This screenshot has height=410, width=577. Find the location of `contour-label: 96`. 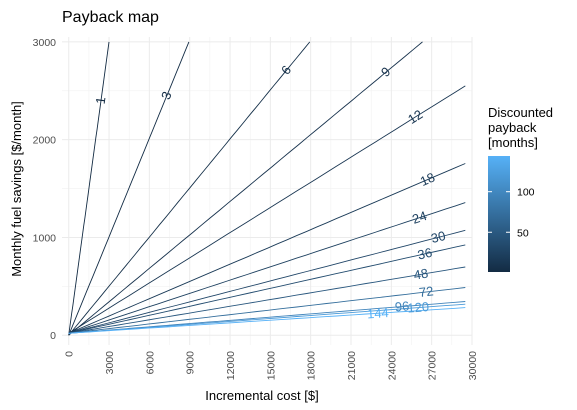

contour-label: 96 is located at coordinates (402, 306).